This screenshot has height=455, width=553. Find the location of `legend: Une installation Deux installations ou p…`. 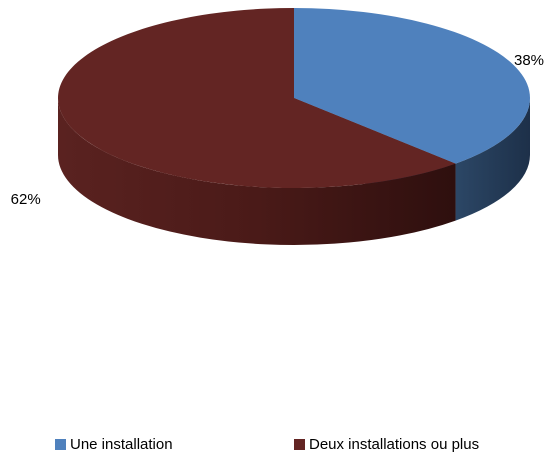

legend: Une installation Deux installations ou p… is located at coordinates (276, 445).